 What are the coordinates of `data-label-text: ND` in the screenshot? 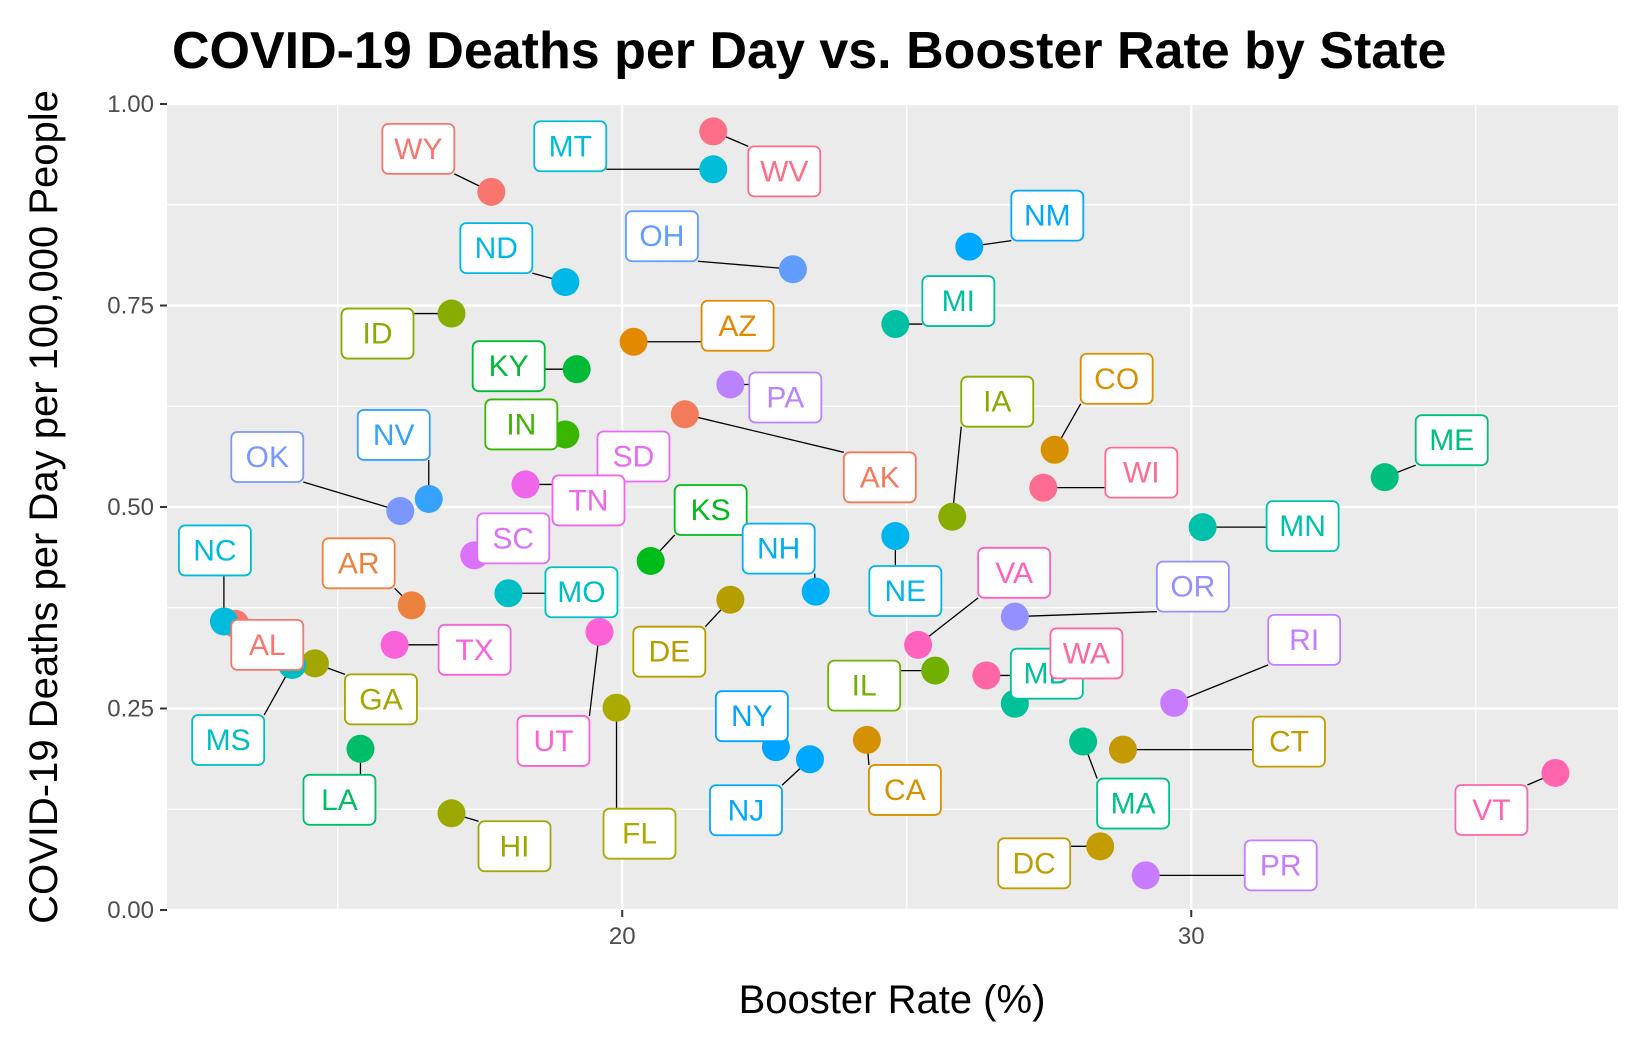 It's located at (496, 248).